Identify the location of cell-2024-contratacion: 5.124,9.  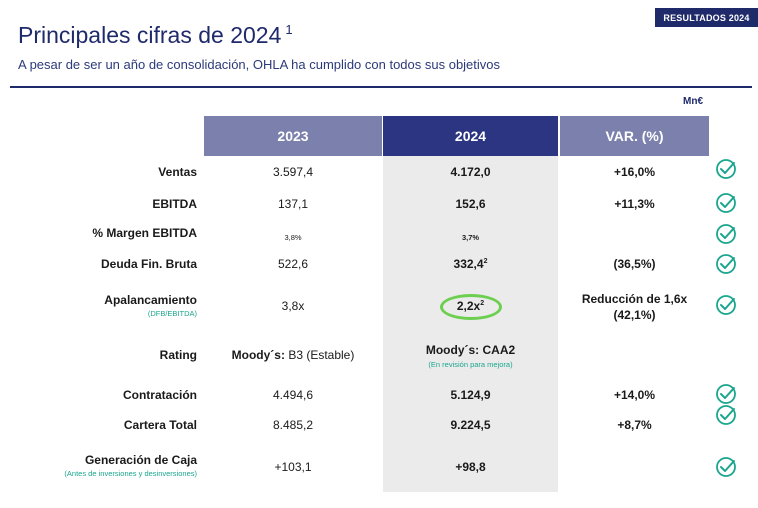
(470, 395).